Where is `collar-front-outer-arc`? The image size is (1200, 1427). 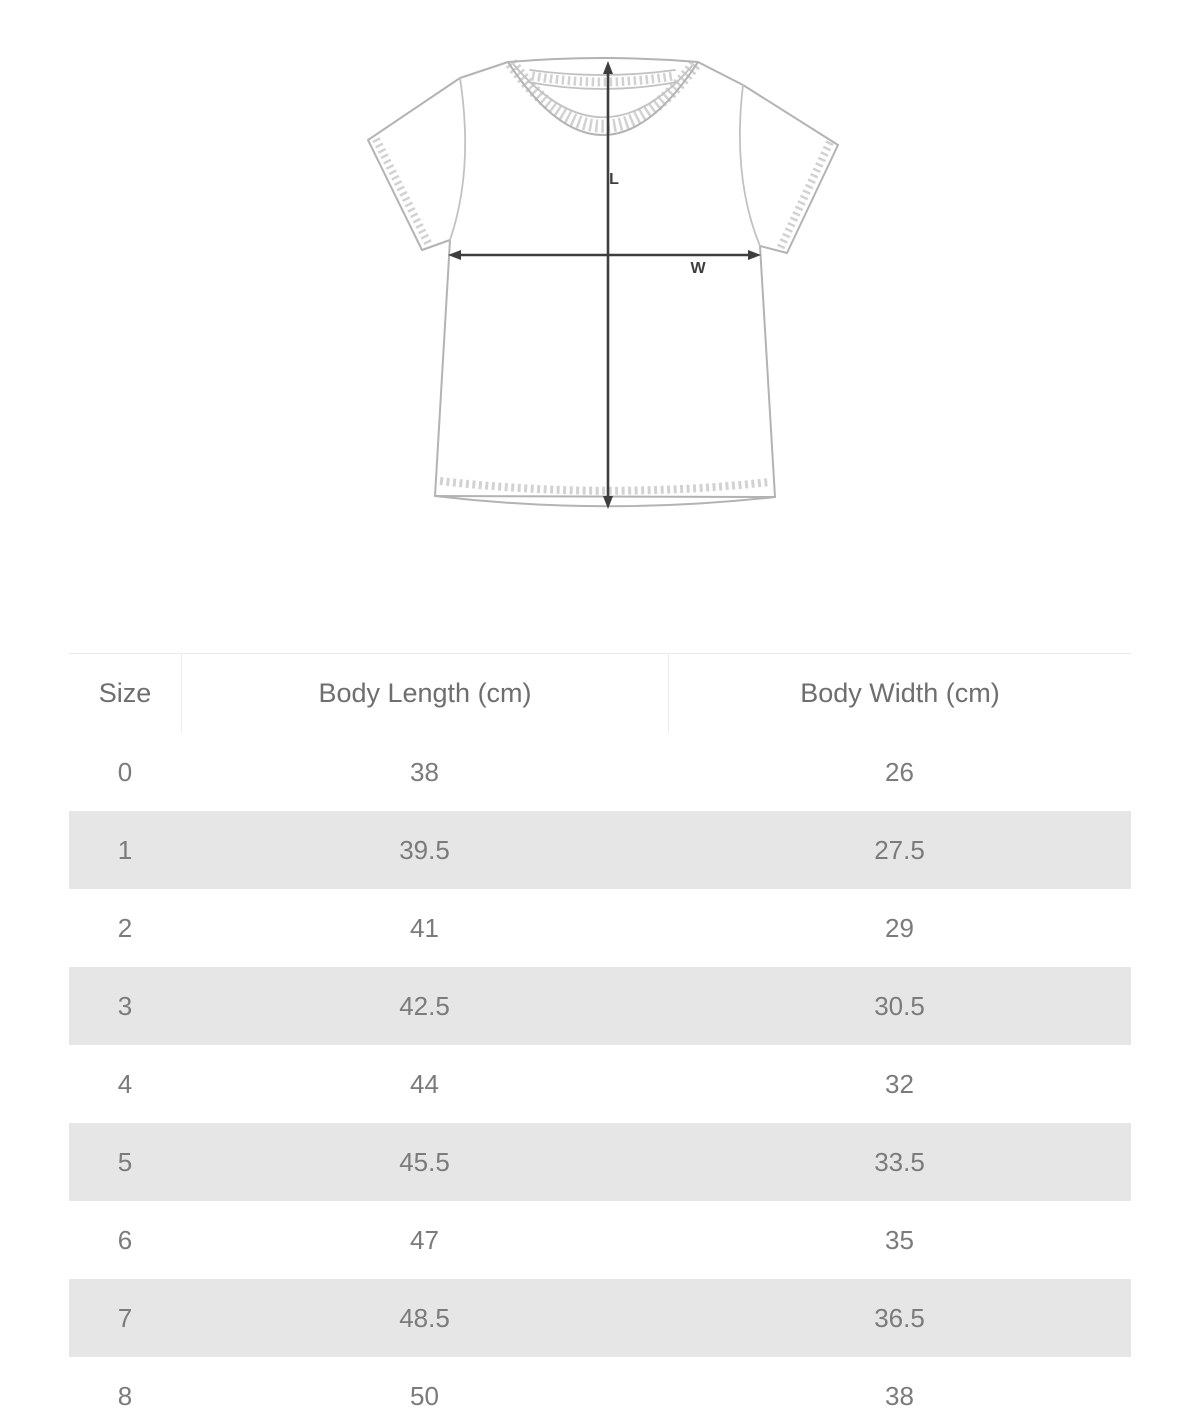
collar-front-outer-arc is located at coordinates (603, 98).